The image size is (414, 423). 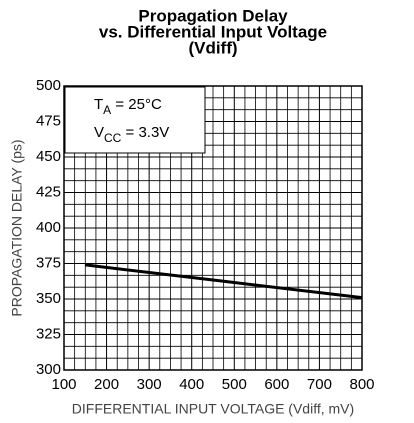 What do you see at coordinates (191, 384) in the screenshot?
I see `x-tick-label: 400` at bounding box center [191, 384].